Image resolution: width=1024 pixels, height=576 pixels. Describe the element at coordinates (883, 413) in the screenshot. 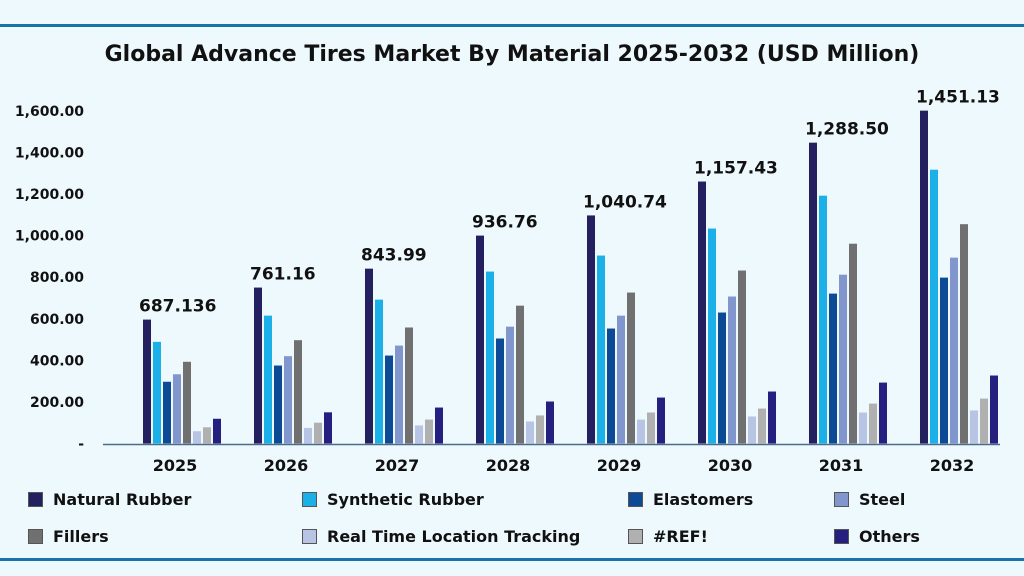

I see `bar-others-2031` at that location.